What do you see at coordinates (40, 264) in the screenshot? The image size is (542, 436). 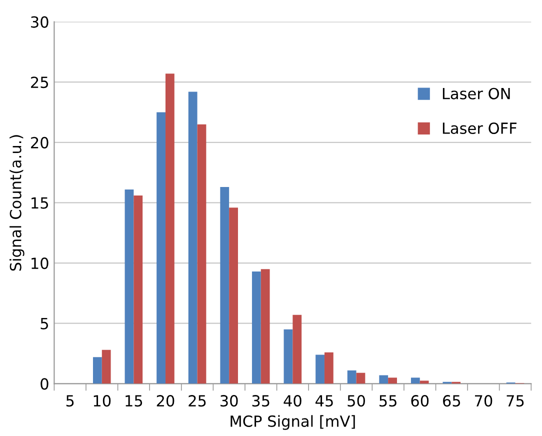 I see `y-tick-label: 10` at bounding box center [40, 264].